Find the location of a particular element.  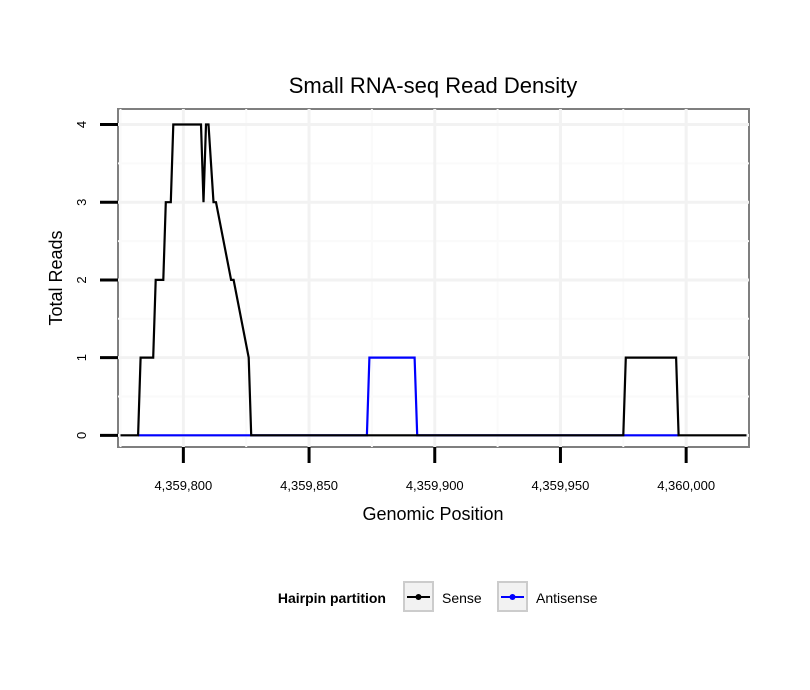

x-tick-label: 4,359,850 is located at coordinates (309, 485).